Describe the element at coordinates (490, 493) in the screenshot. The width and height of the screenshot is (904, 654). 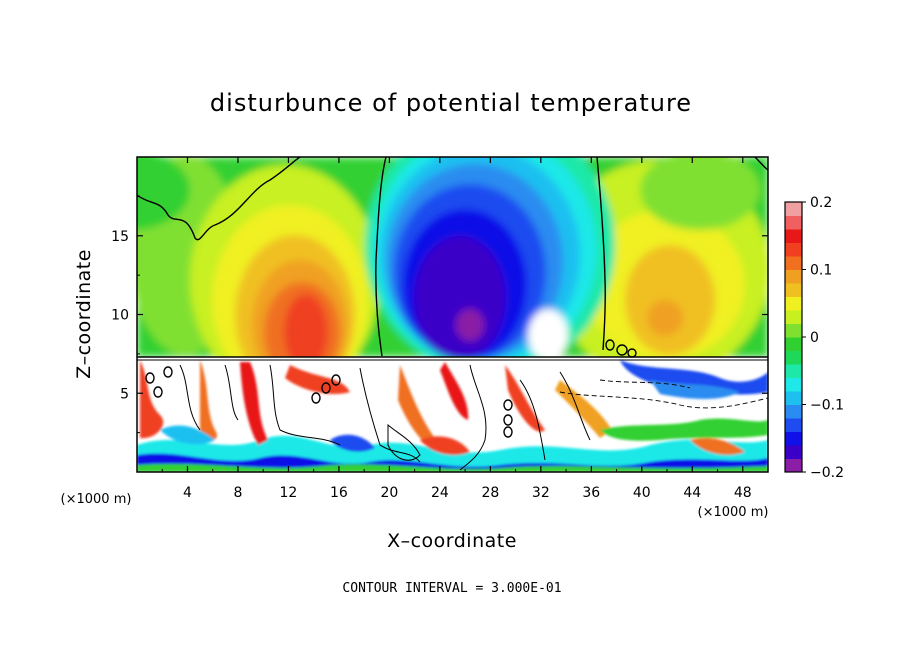
I see `x-tick-label: 28` at that location.